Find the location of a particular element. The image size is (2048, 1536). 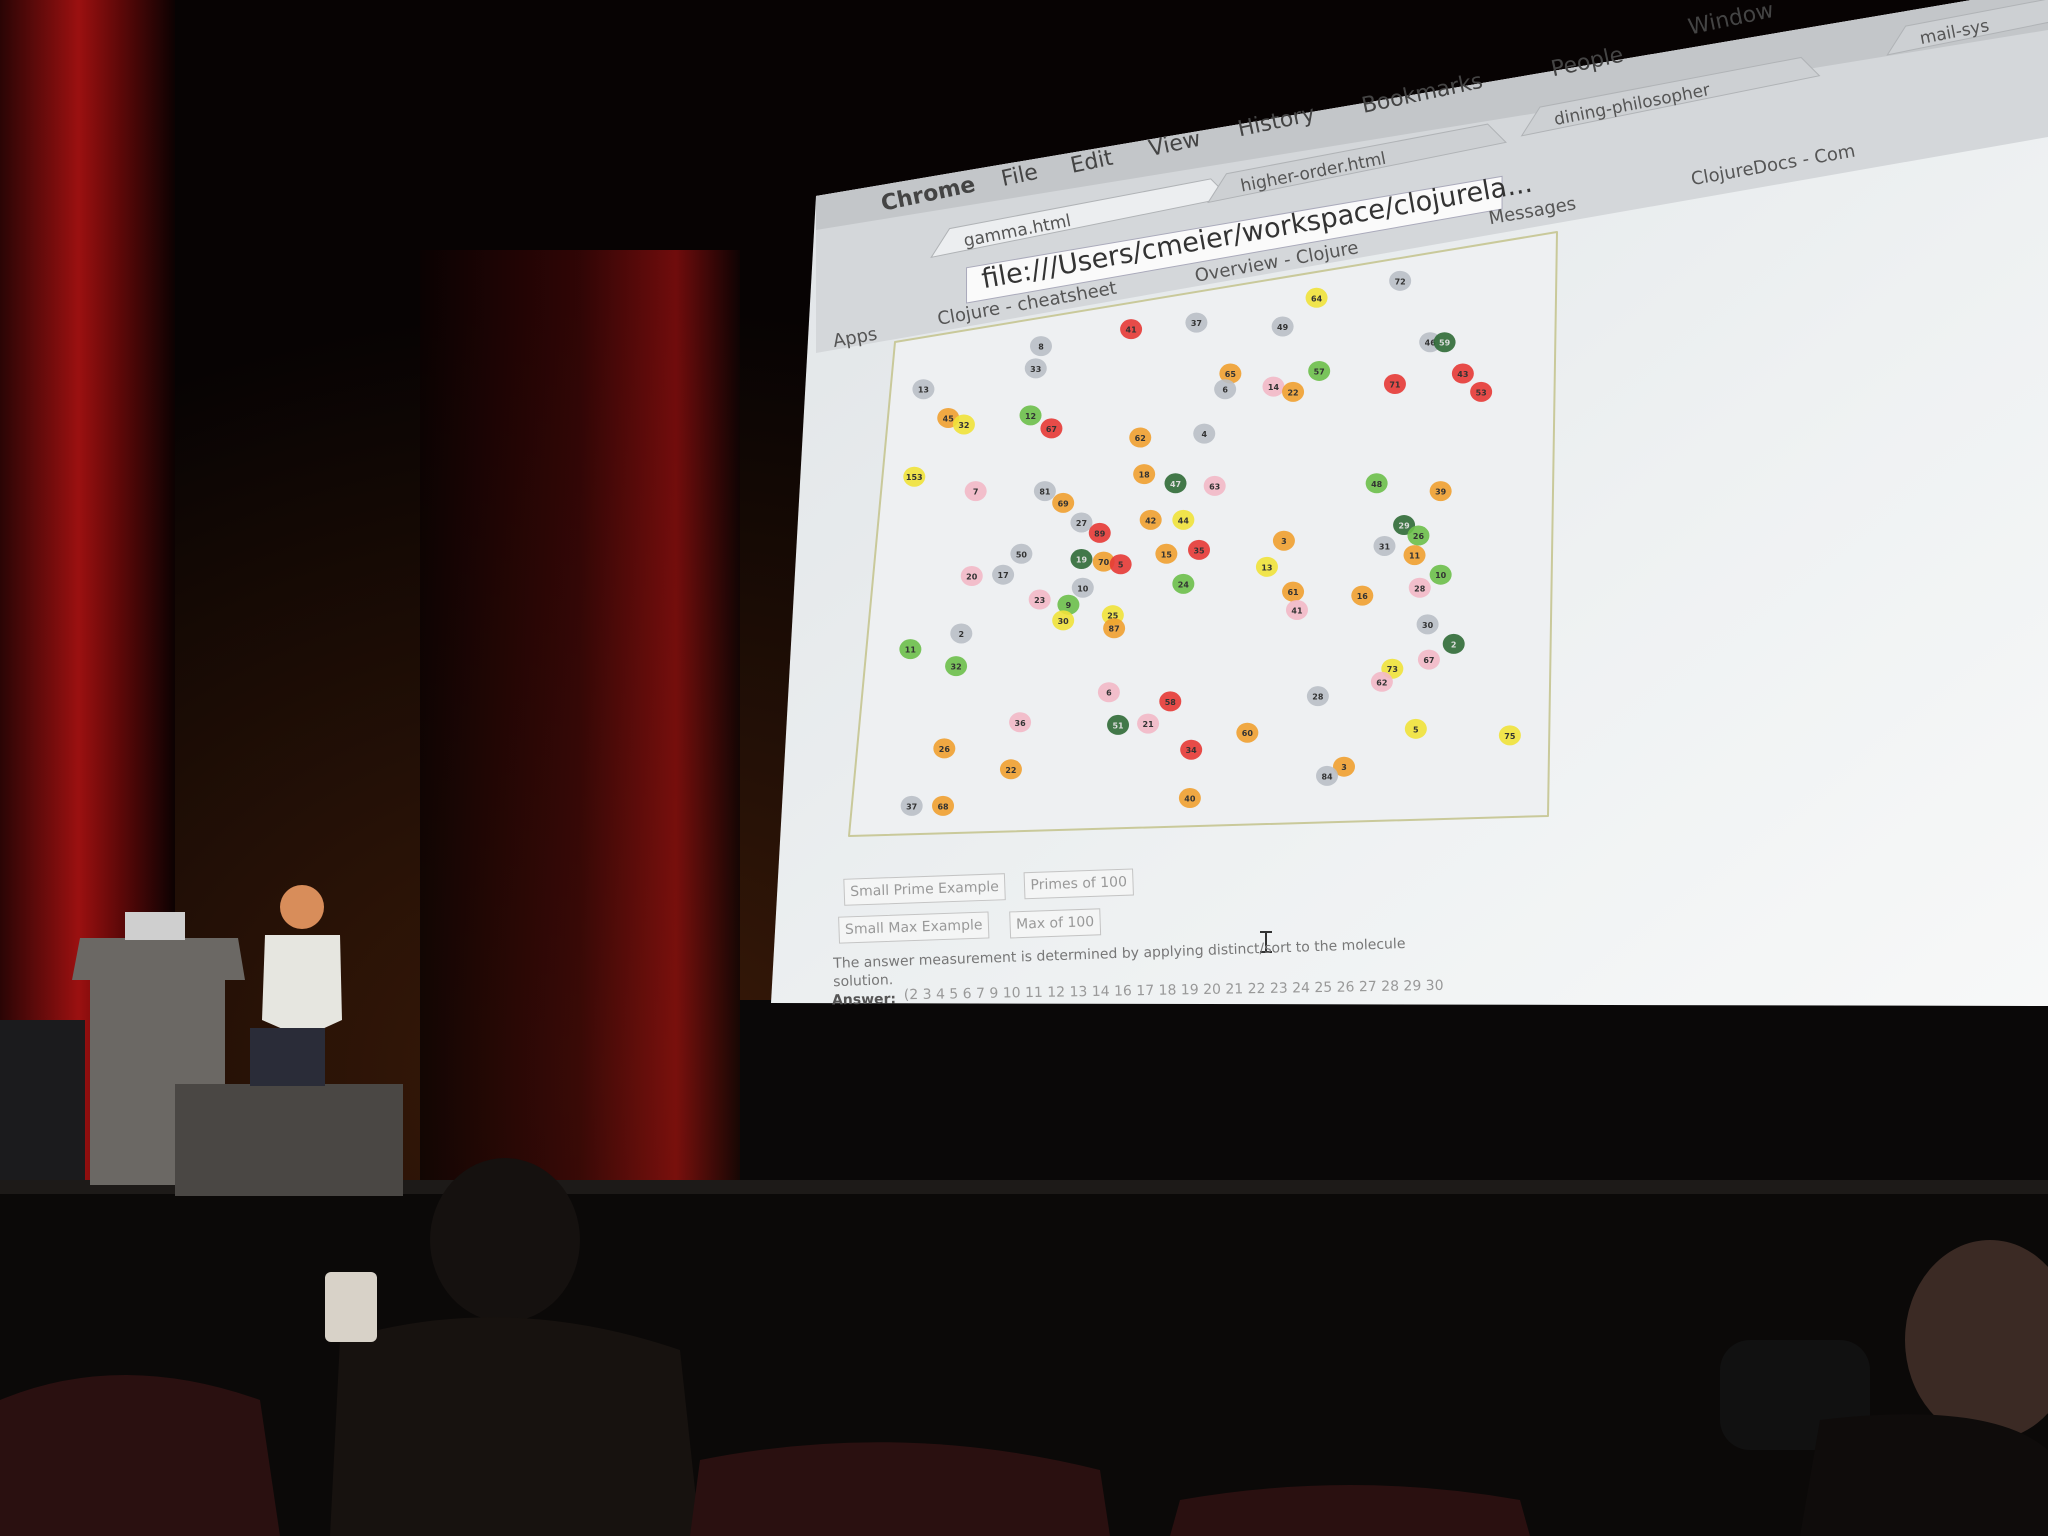

molecule-label: 25 is located at coordinates (1113, 616).